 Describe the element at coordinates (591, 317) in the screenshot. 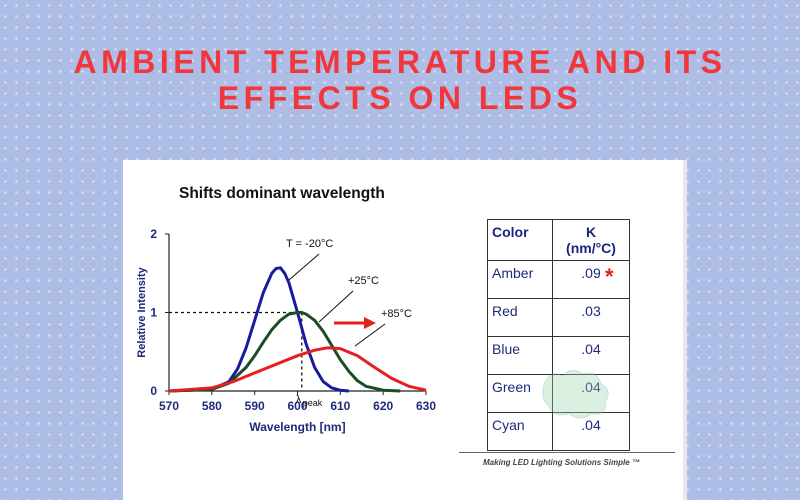

I see `row-k: .03` at that location.